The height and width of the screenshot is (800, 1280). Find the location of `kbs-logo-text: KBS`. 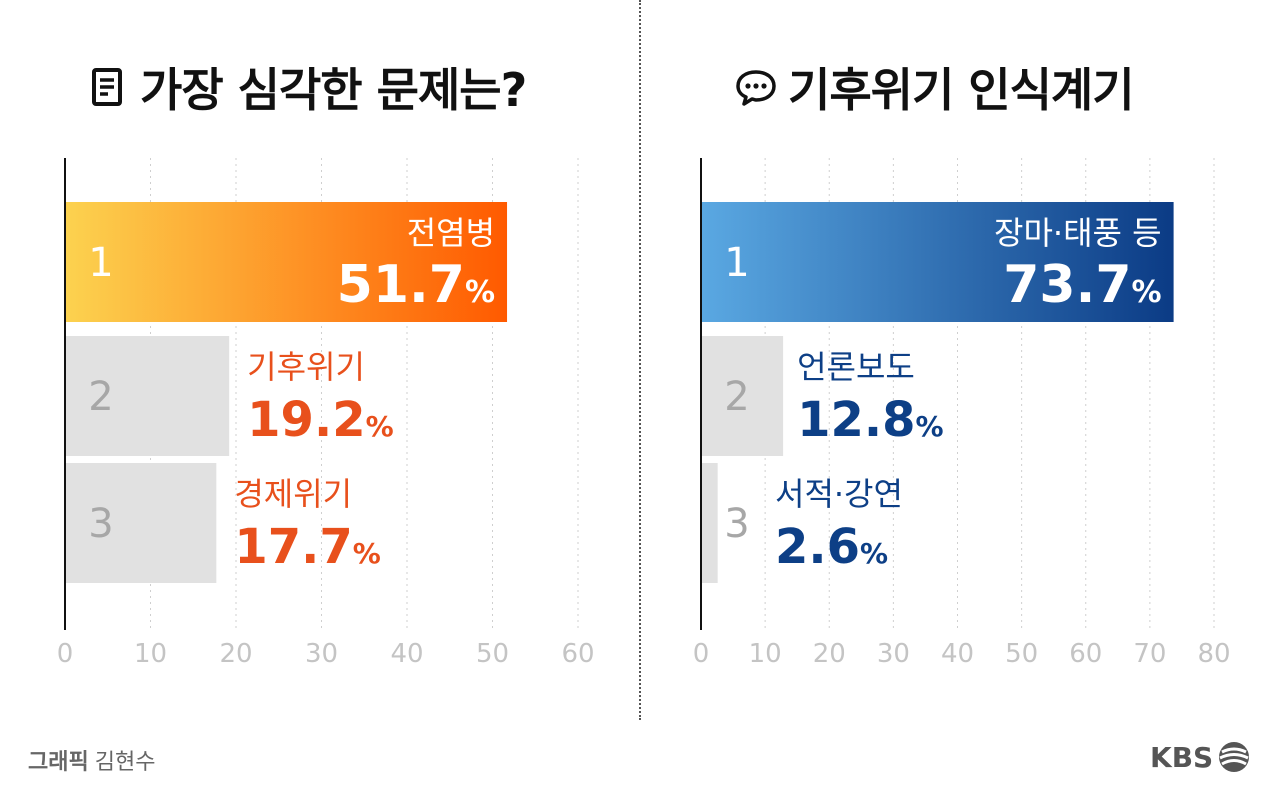

kbs-logo-text: KBS is located at coordinates (1182, 757).